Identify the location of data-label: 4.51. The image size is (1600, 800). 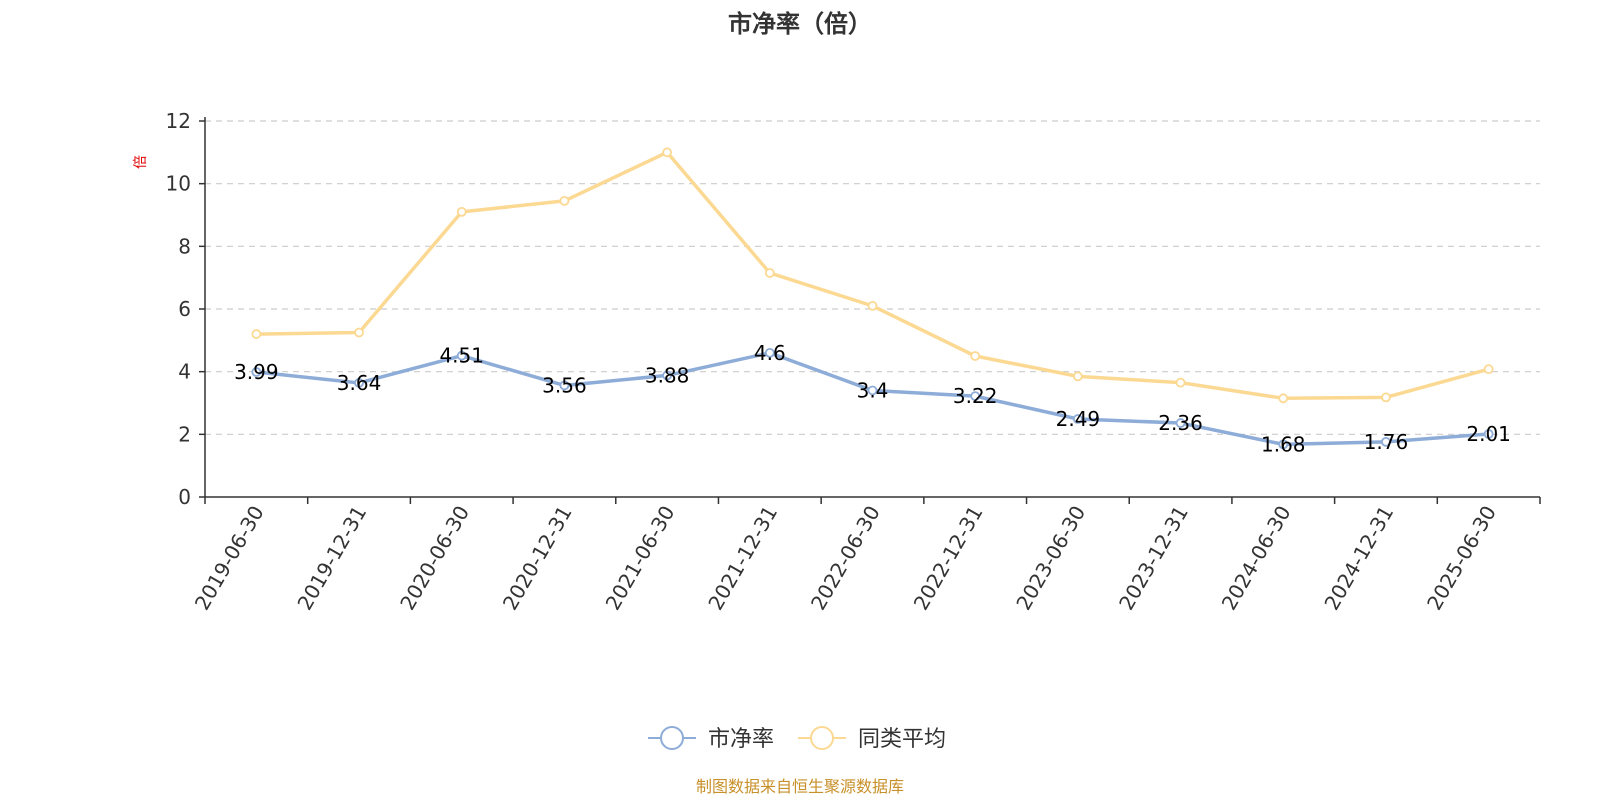
(461, 356).